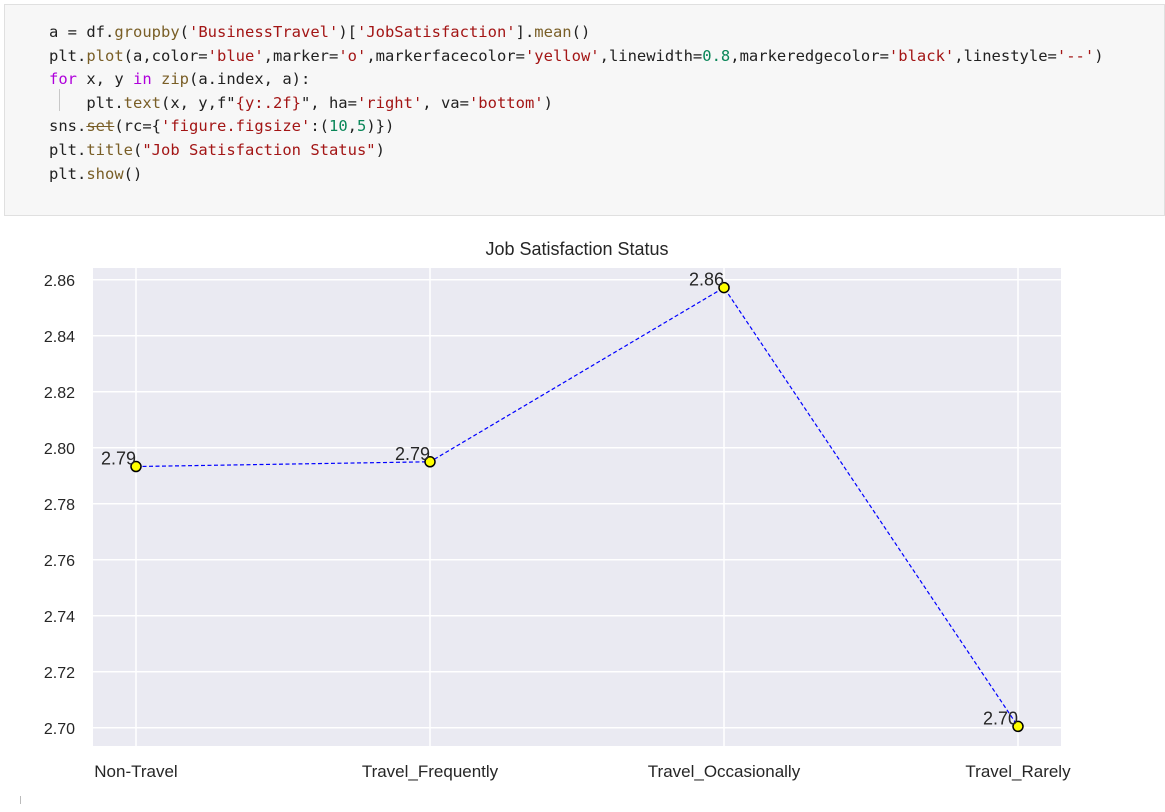 This screenshot has width=1165, height=812. Describe the element at coordinates (137, 126) in the screenshot. I see `code-token: (rc={` at that location.